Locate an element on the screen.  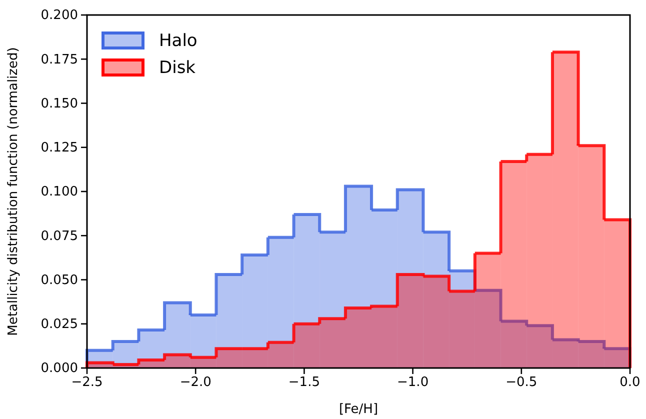
x-axis-title: [Fe/H] is located at coordinates (358, 409).